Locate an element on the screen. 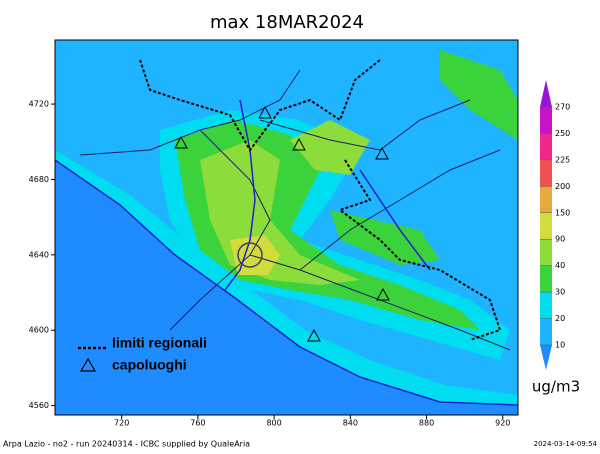  colorbar-label: 20 is located at coordinates (560, 318).